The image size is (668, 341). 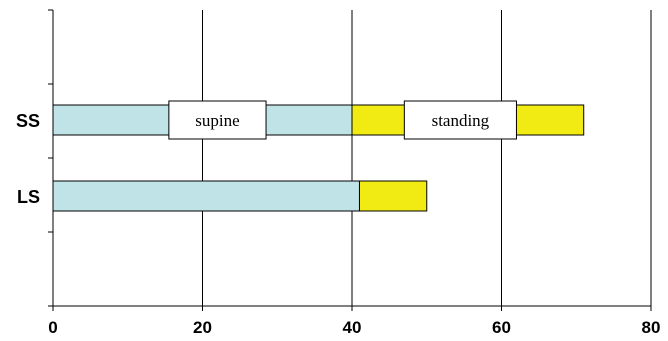 I want to click on category-label-ls: LS, so click(x=28, y=197).